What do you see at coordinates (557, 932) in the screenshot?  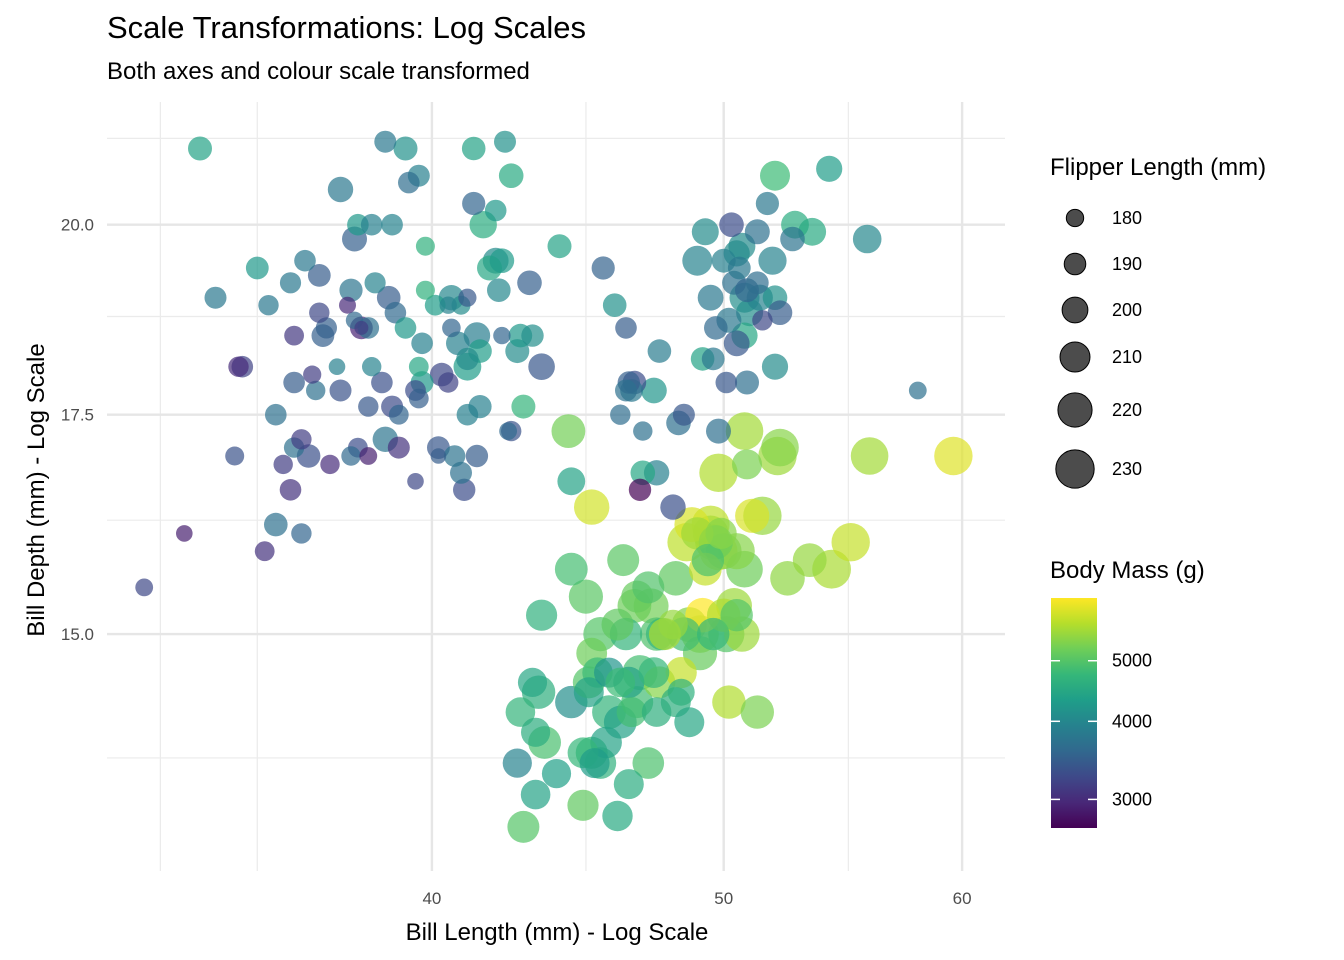 I see `x-axis-title: Bill Length (mm) - Log Scale` at bounding box center [557, 932].